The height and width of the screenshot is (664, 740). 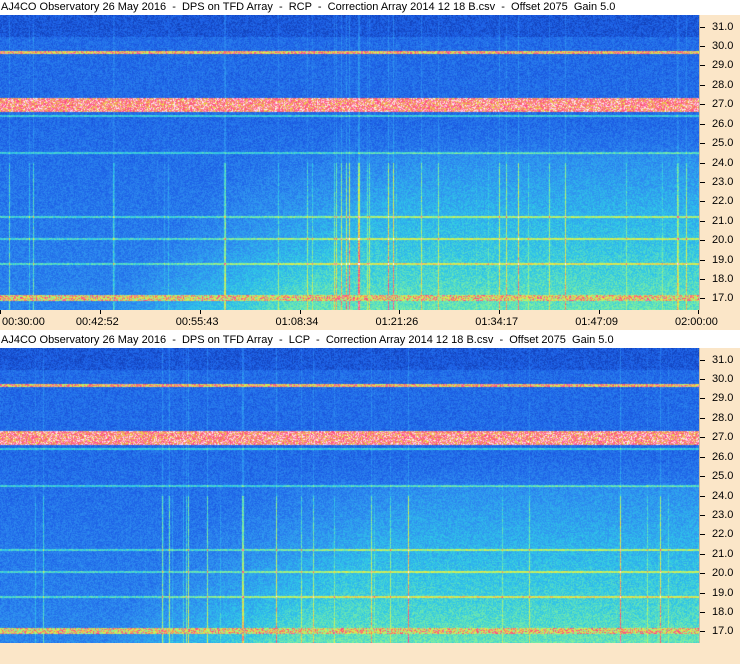 What do you see at coordinates (397, 322) in the screenshot?
I see `x-tick-label: 01:21:26` at bounding box center [397, 322].